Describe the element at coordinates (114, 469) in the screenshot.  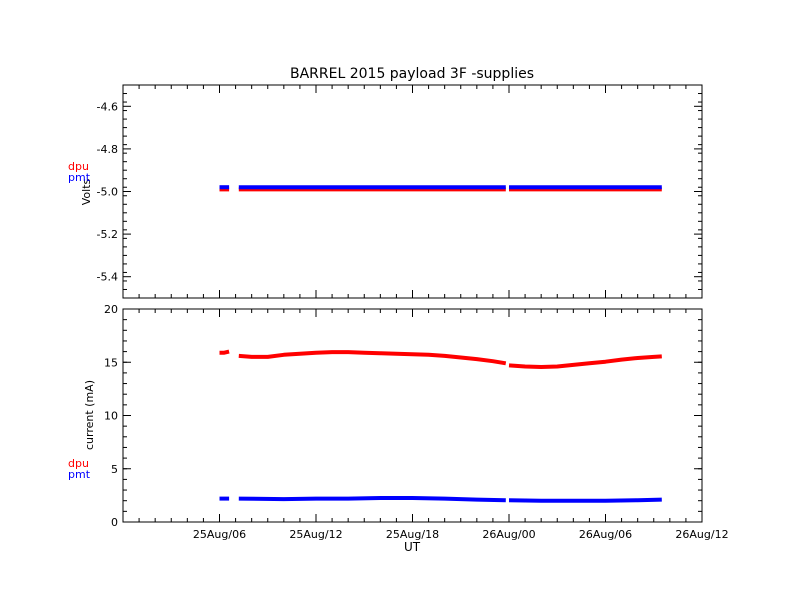
I see `y-tick-label: 5` at that location.